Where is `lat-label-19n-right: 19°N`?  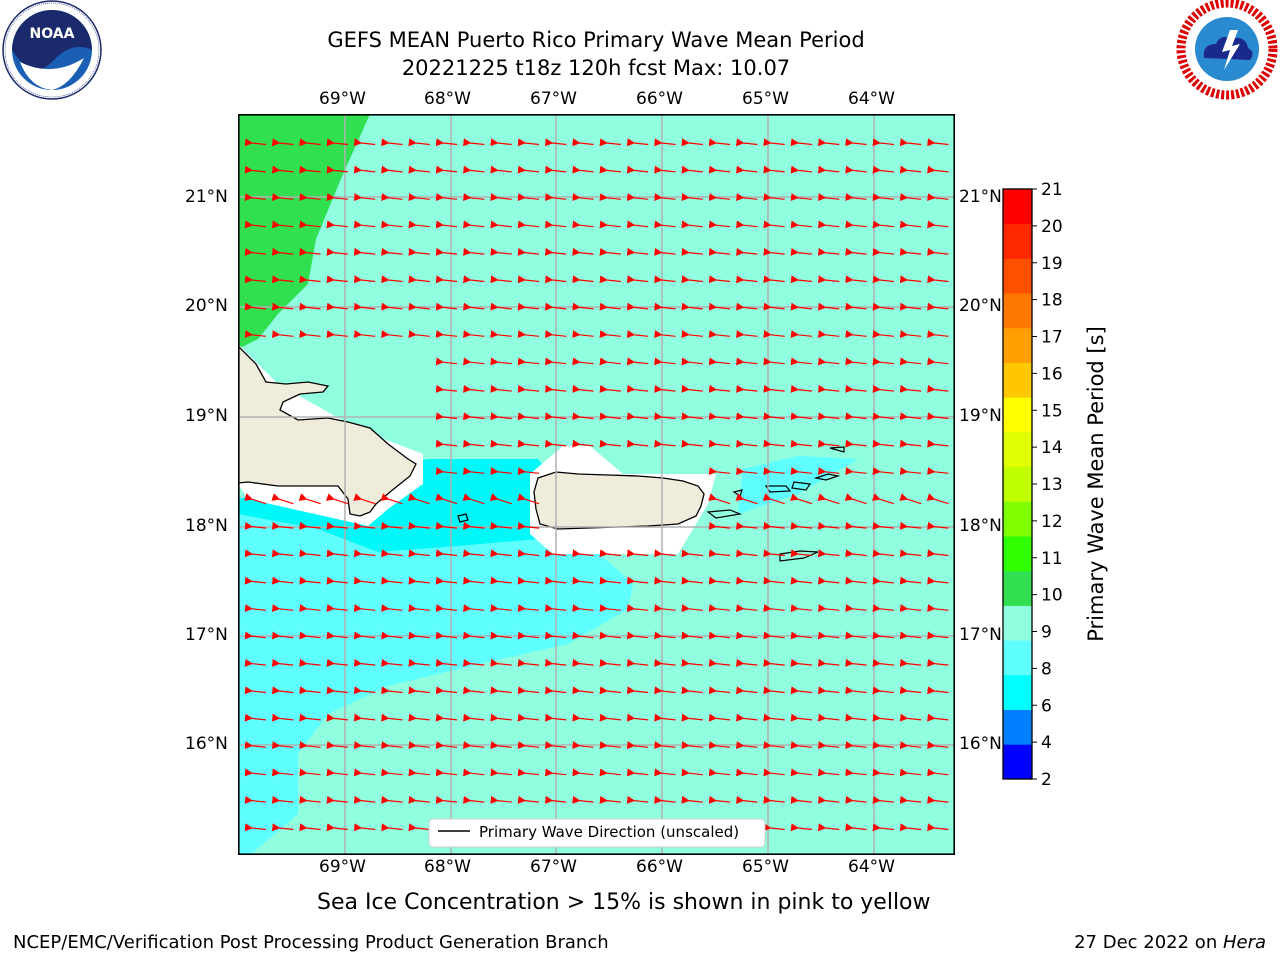
lat-label-19n-right: 19°N is located at coordinates (980, 416).